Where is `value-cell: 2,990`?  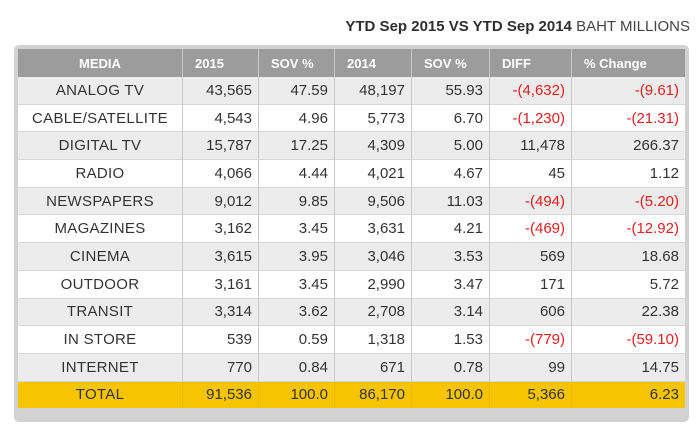 value-cell: 2,990 is located at coordinates (373, 284).